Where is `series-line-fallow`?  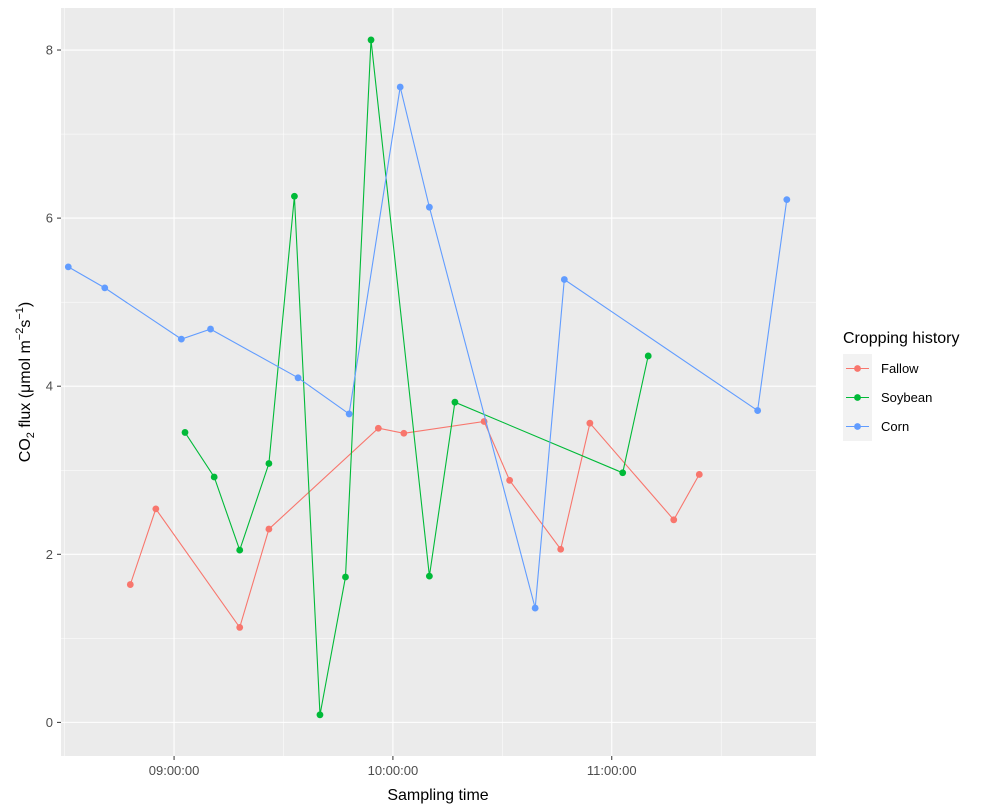 series-line-fallow is located at coordinates (414, 524).